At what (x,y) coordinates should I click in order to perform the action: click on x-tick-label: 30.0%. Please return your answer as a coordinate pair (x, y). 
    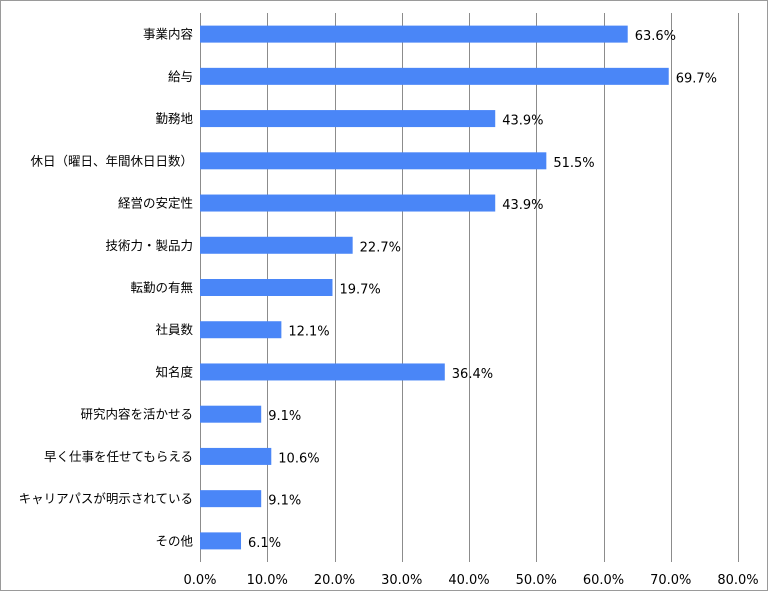
    Looking at the image, I should click on (401, 580).